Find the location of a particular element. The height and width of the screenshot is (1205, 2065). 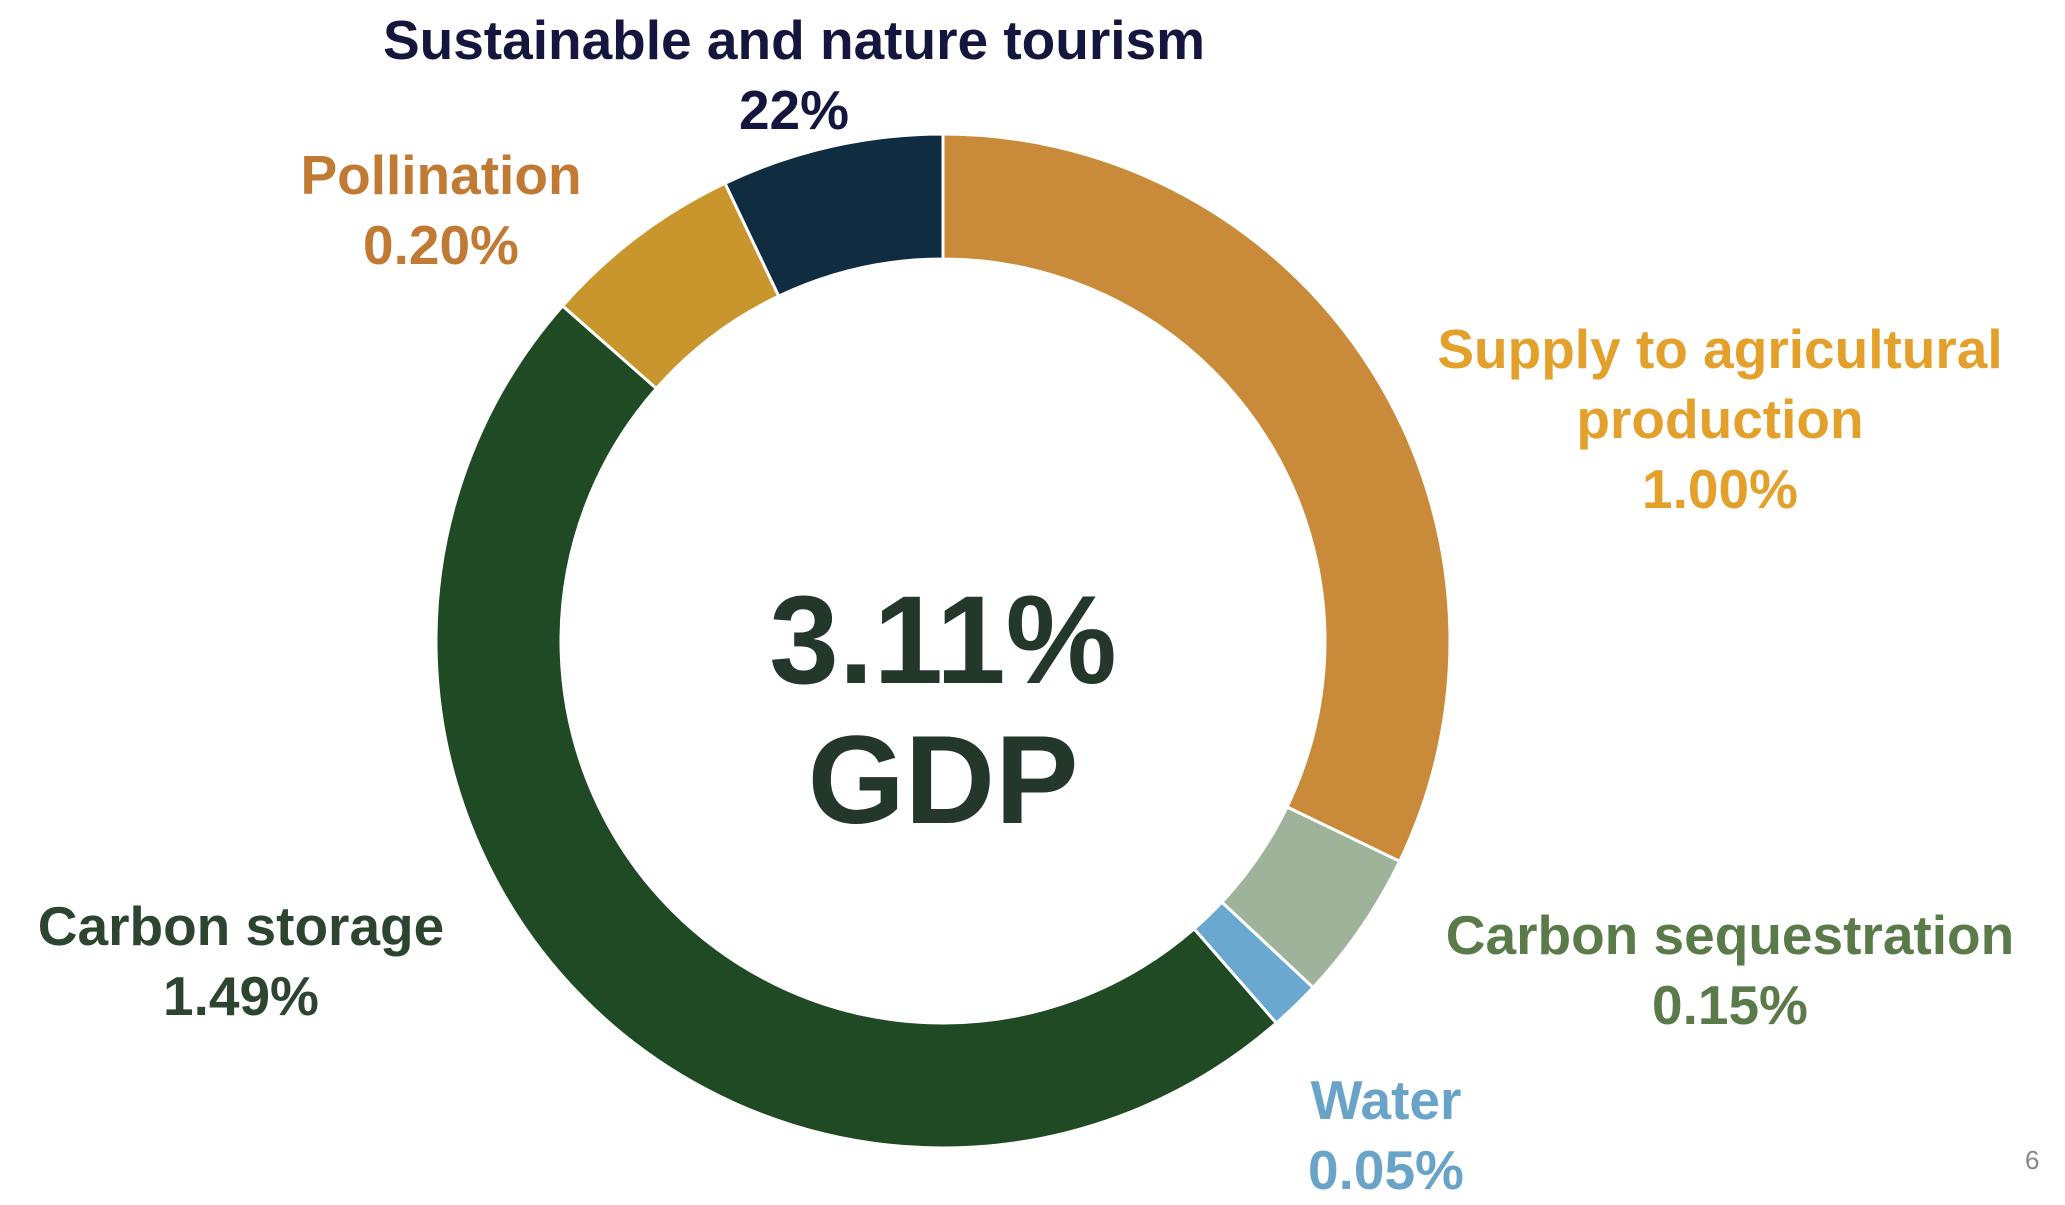

donut-segment is located at coordinates (834, 215).